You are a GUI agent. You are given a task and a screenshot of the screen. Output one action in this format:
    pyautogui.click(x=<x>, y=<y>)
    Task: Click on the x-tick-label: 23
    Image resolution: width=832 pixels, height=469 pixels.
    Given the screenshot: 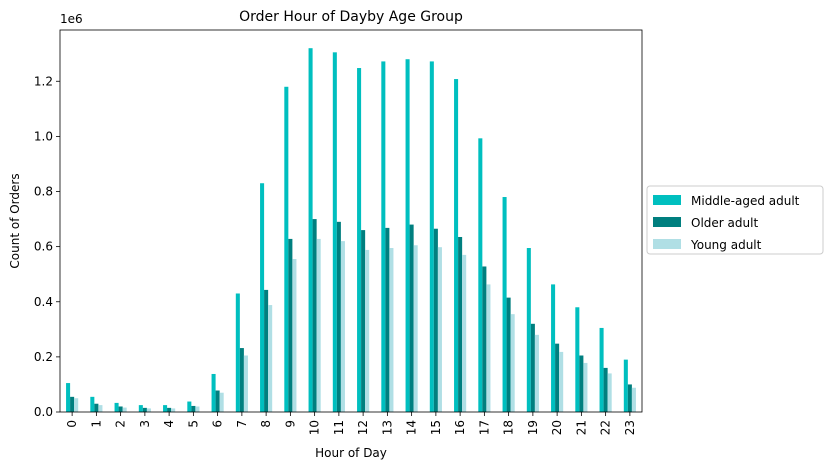 What is the action you would take?
    pyautogui.click(x=630, y=427)
    